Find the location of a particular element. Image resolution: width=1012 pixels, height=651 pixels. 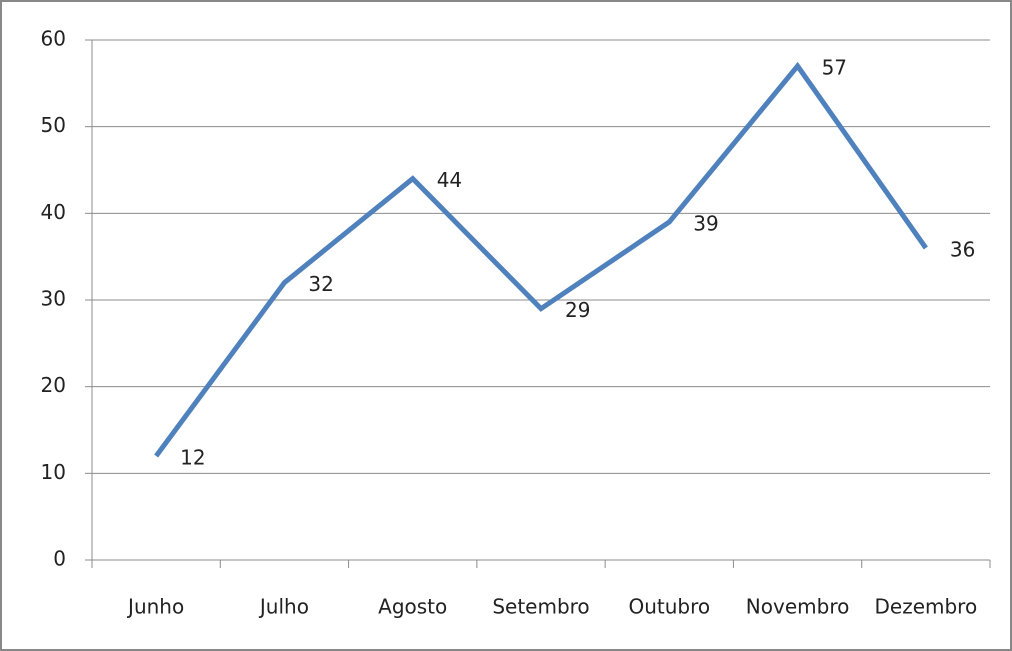

data-label: 12 is located at coordinates (192, 458).